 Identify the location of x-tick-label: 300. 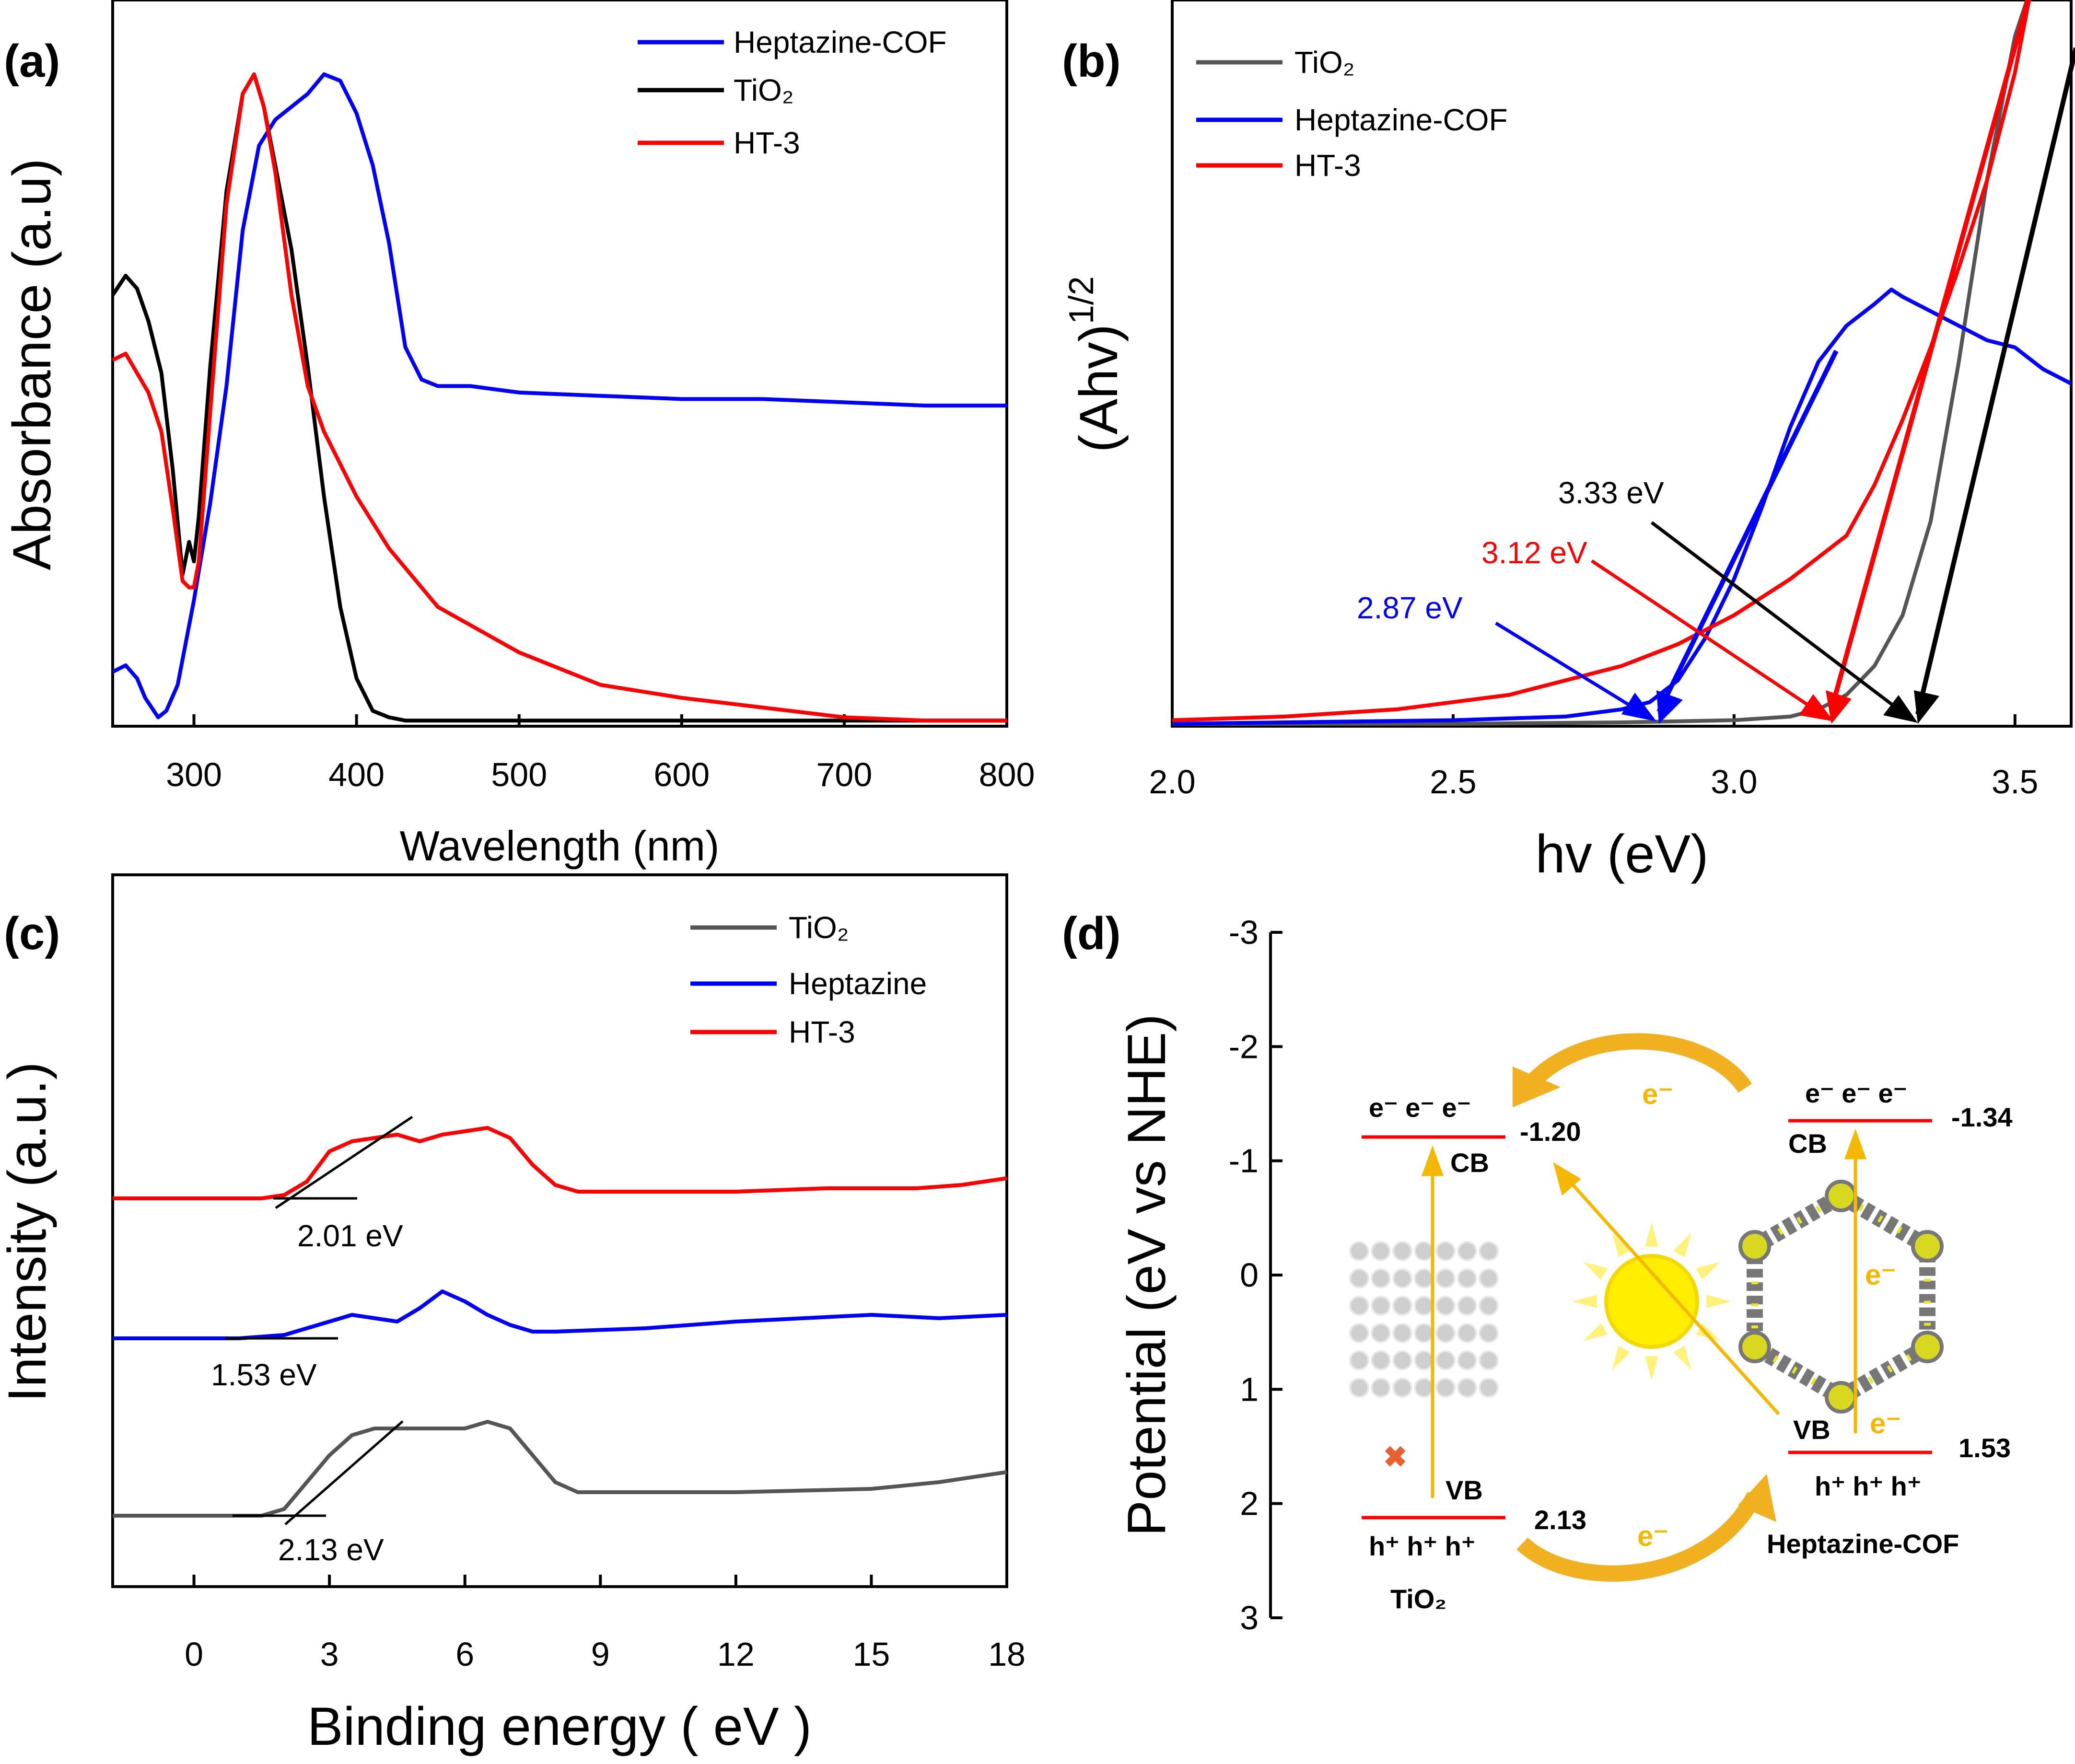
(194, 774).